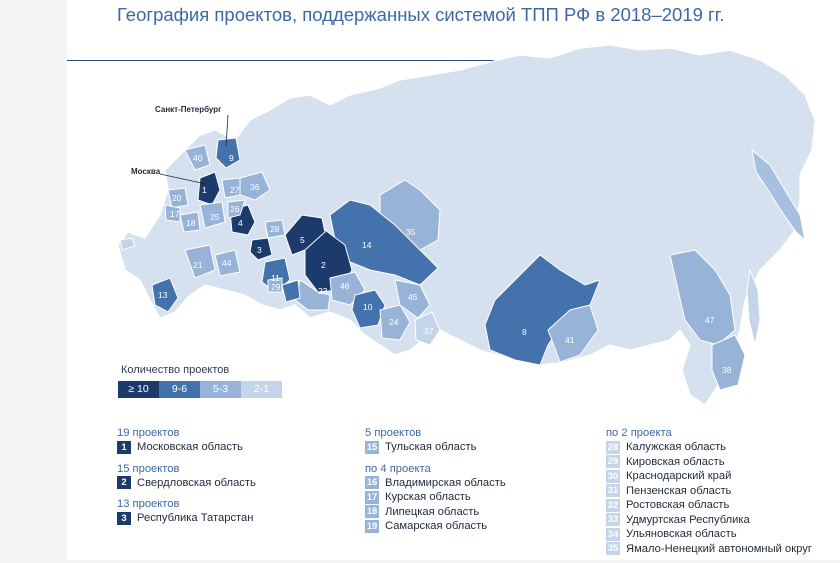  What do you see at coordinates (148, 433) in the screenshot?
I see `group-header: 19 проектов` at bounding box center [148, 433].